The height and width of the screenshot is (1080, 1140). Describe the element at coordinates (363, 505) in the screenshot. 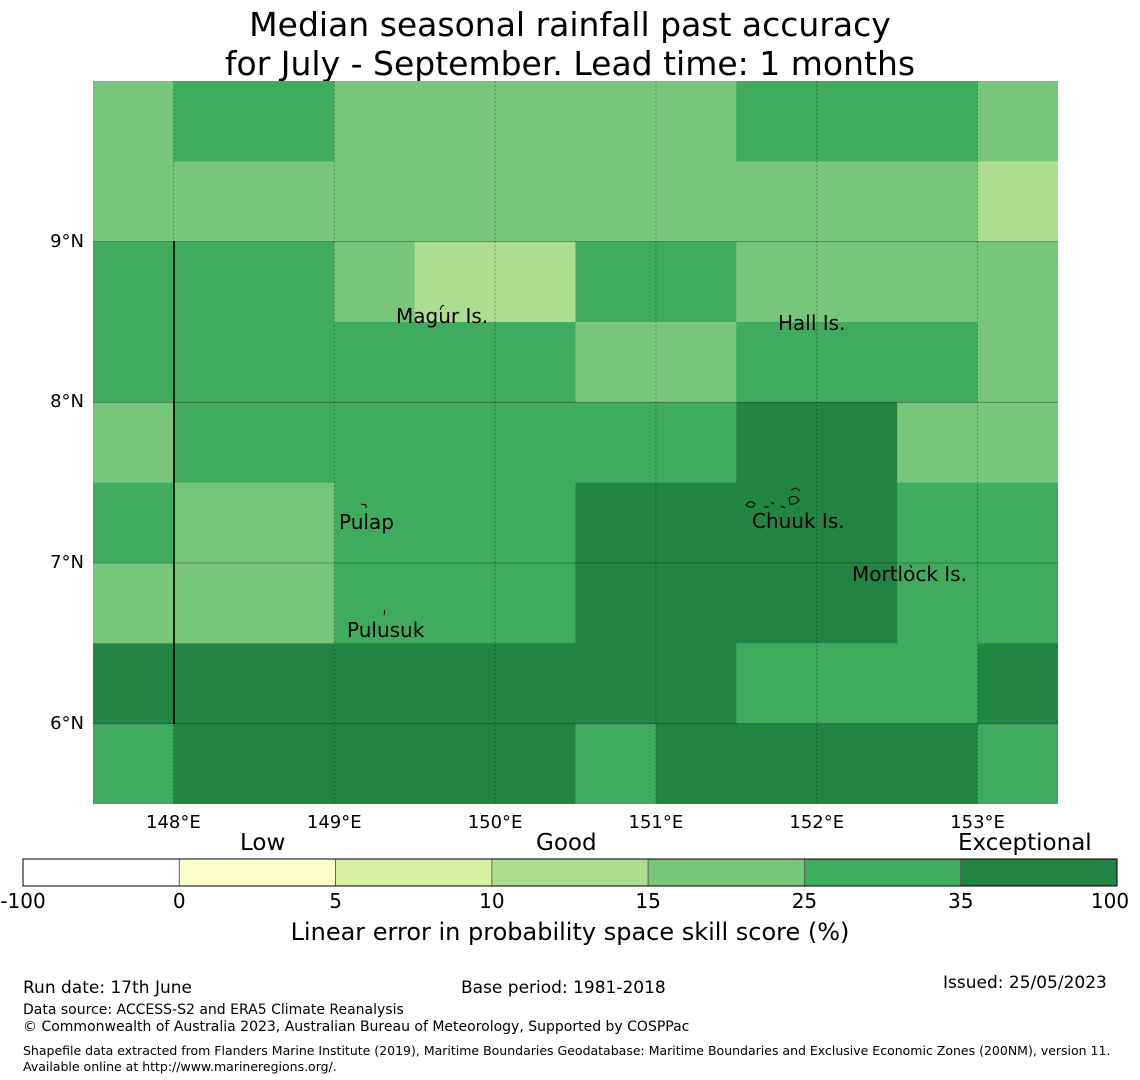

I see `pulap-island-shape` at that location.